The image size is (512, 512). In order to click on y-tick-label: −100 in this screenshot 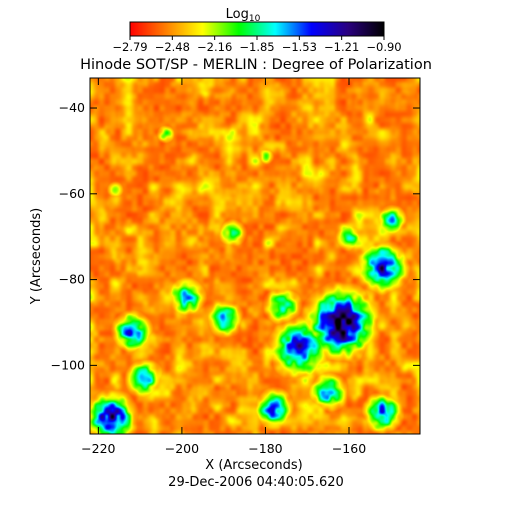, I will do `click(68, 364)`.